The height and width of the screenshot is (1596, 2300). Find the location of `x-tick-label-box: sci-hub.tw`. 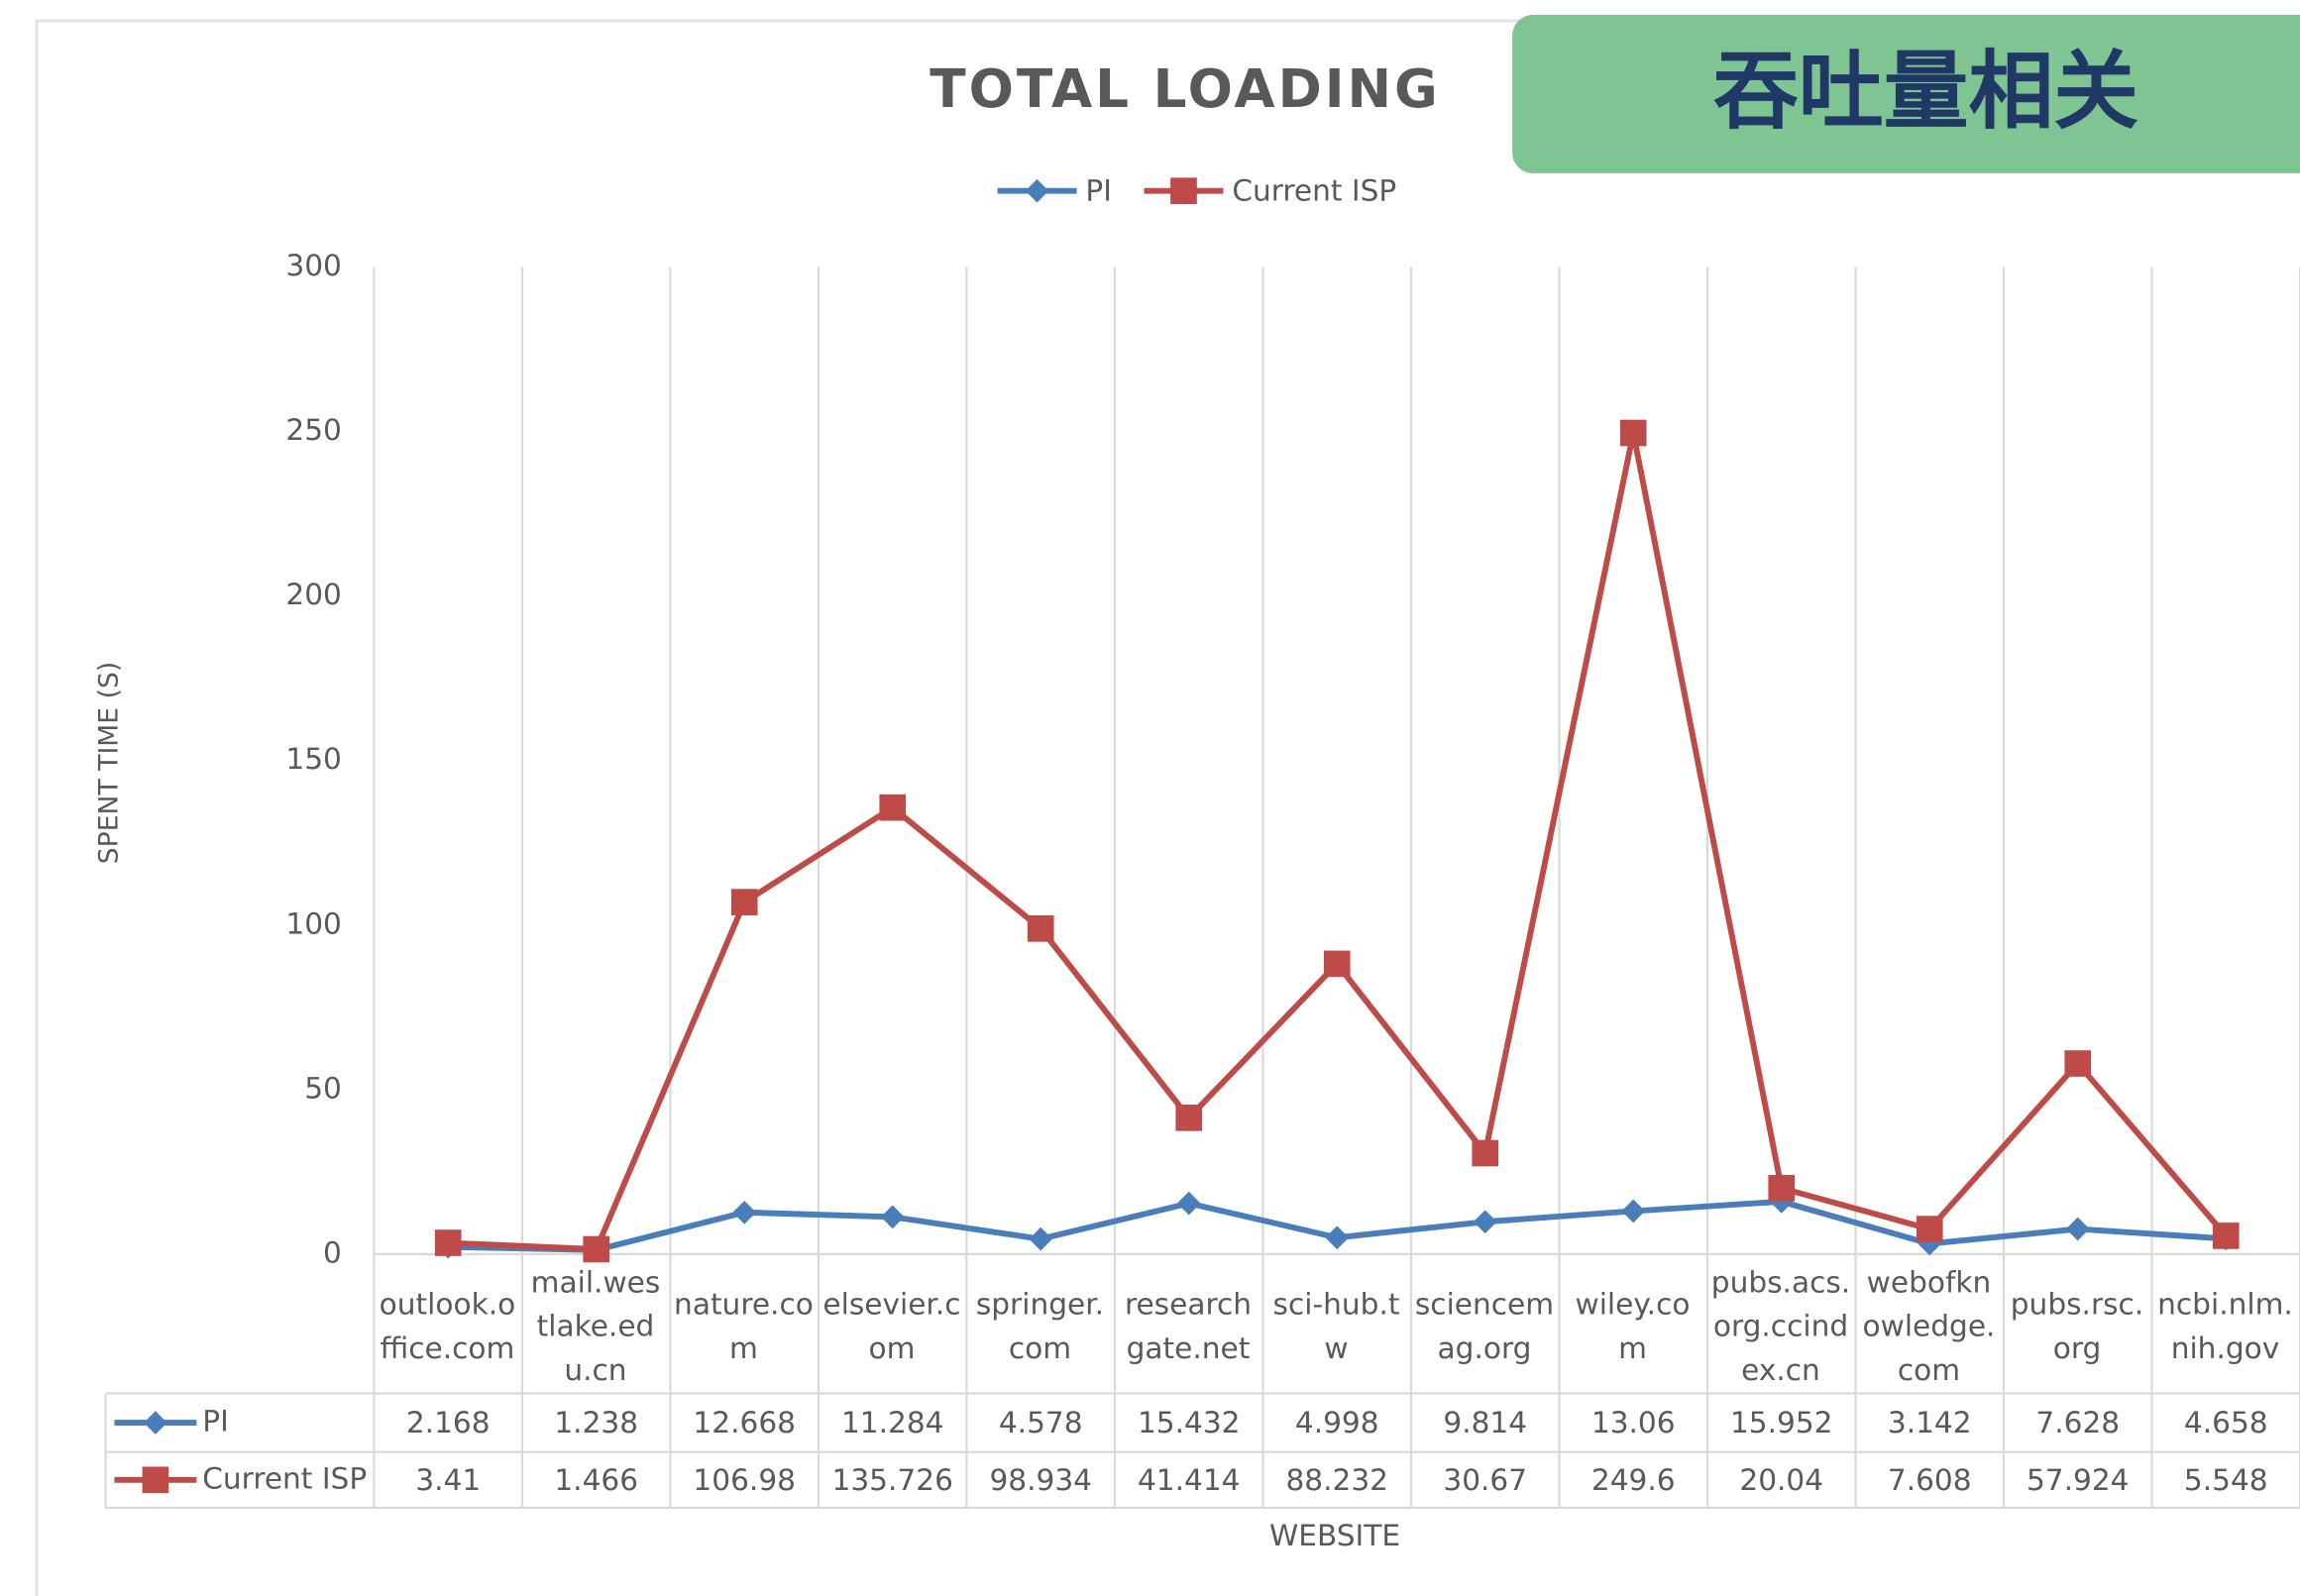

x-tick-label-box: sci-hub.tw is located at coordinates (1336, 1326).